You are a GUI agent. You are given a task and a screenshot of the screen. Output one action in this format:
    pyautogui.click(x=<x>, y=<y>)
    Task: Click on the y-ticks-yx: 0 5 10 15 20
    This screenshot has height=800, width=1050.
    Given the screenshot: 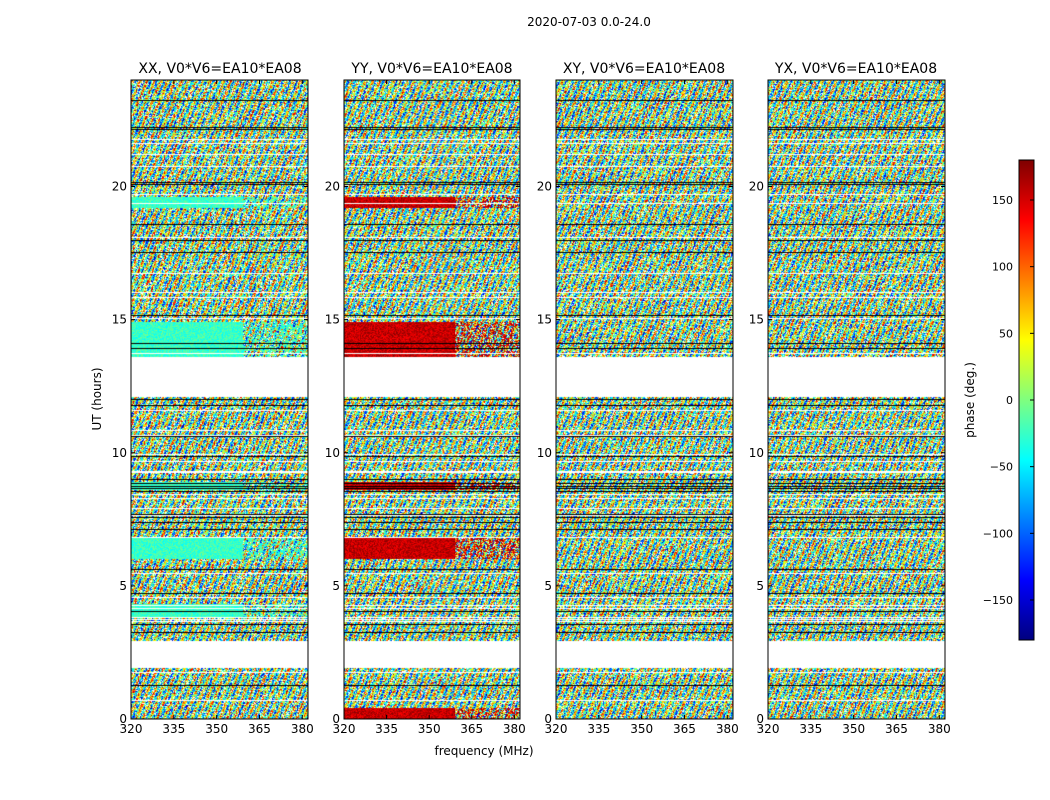 What is the action you would take?
    pyautogui.click(x=847, y=453)
    